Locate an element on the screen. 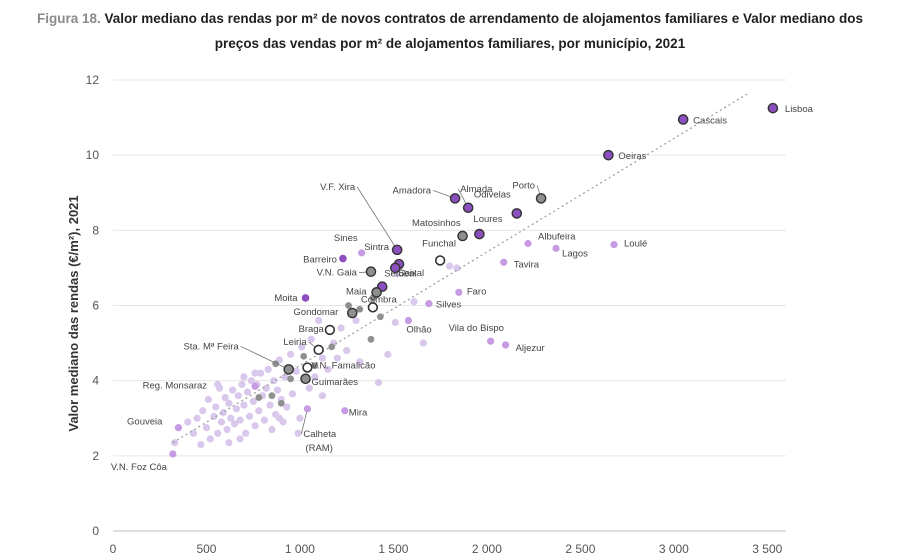  x-tick-label: 500 is located at coordinates (206, 549).